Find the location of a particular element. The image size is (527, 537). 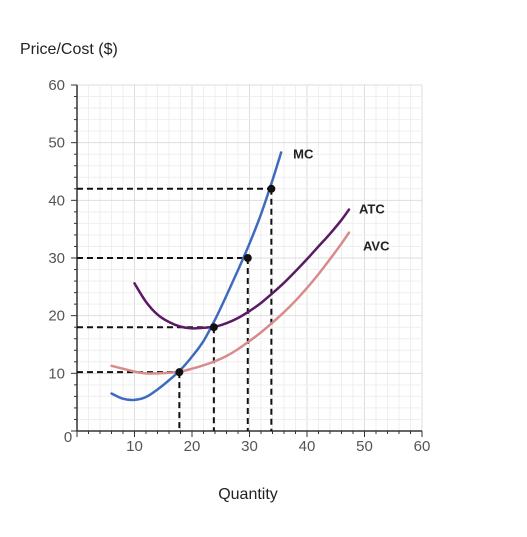

x-tick-label: 40 is located at coordinates (307, 446).